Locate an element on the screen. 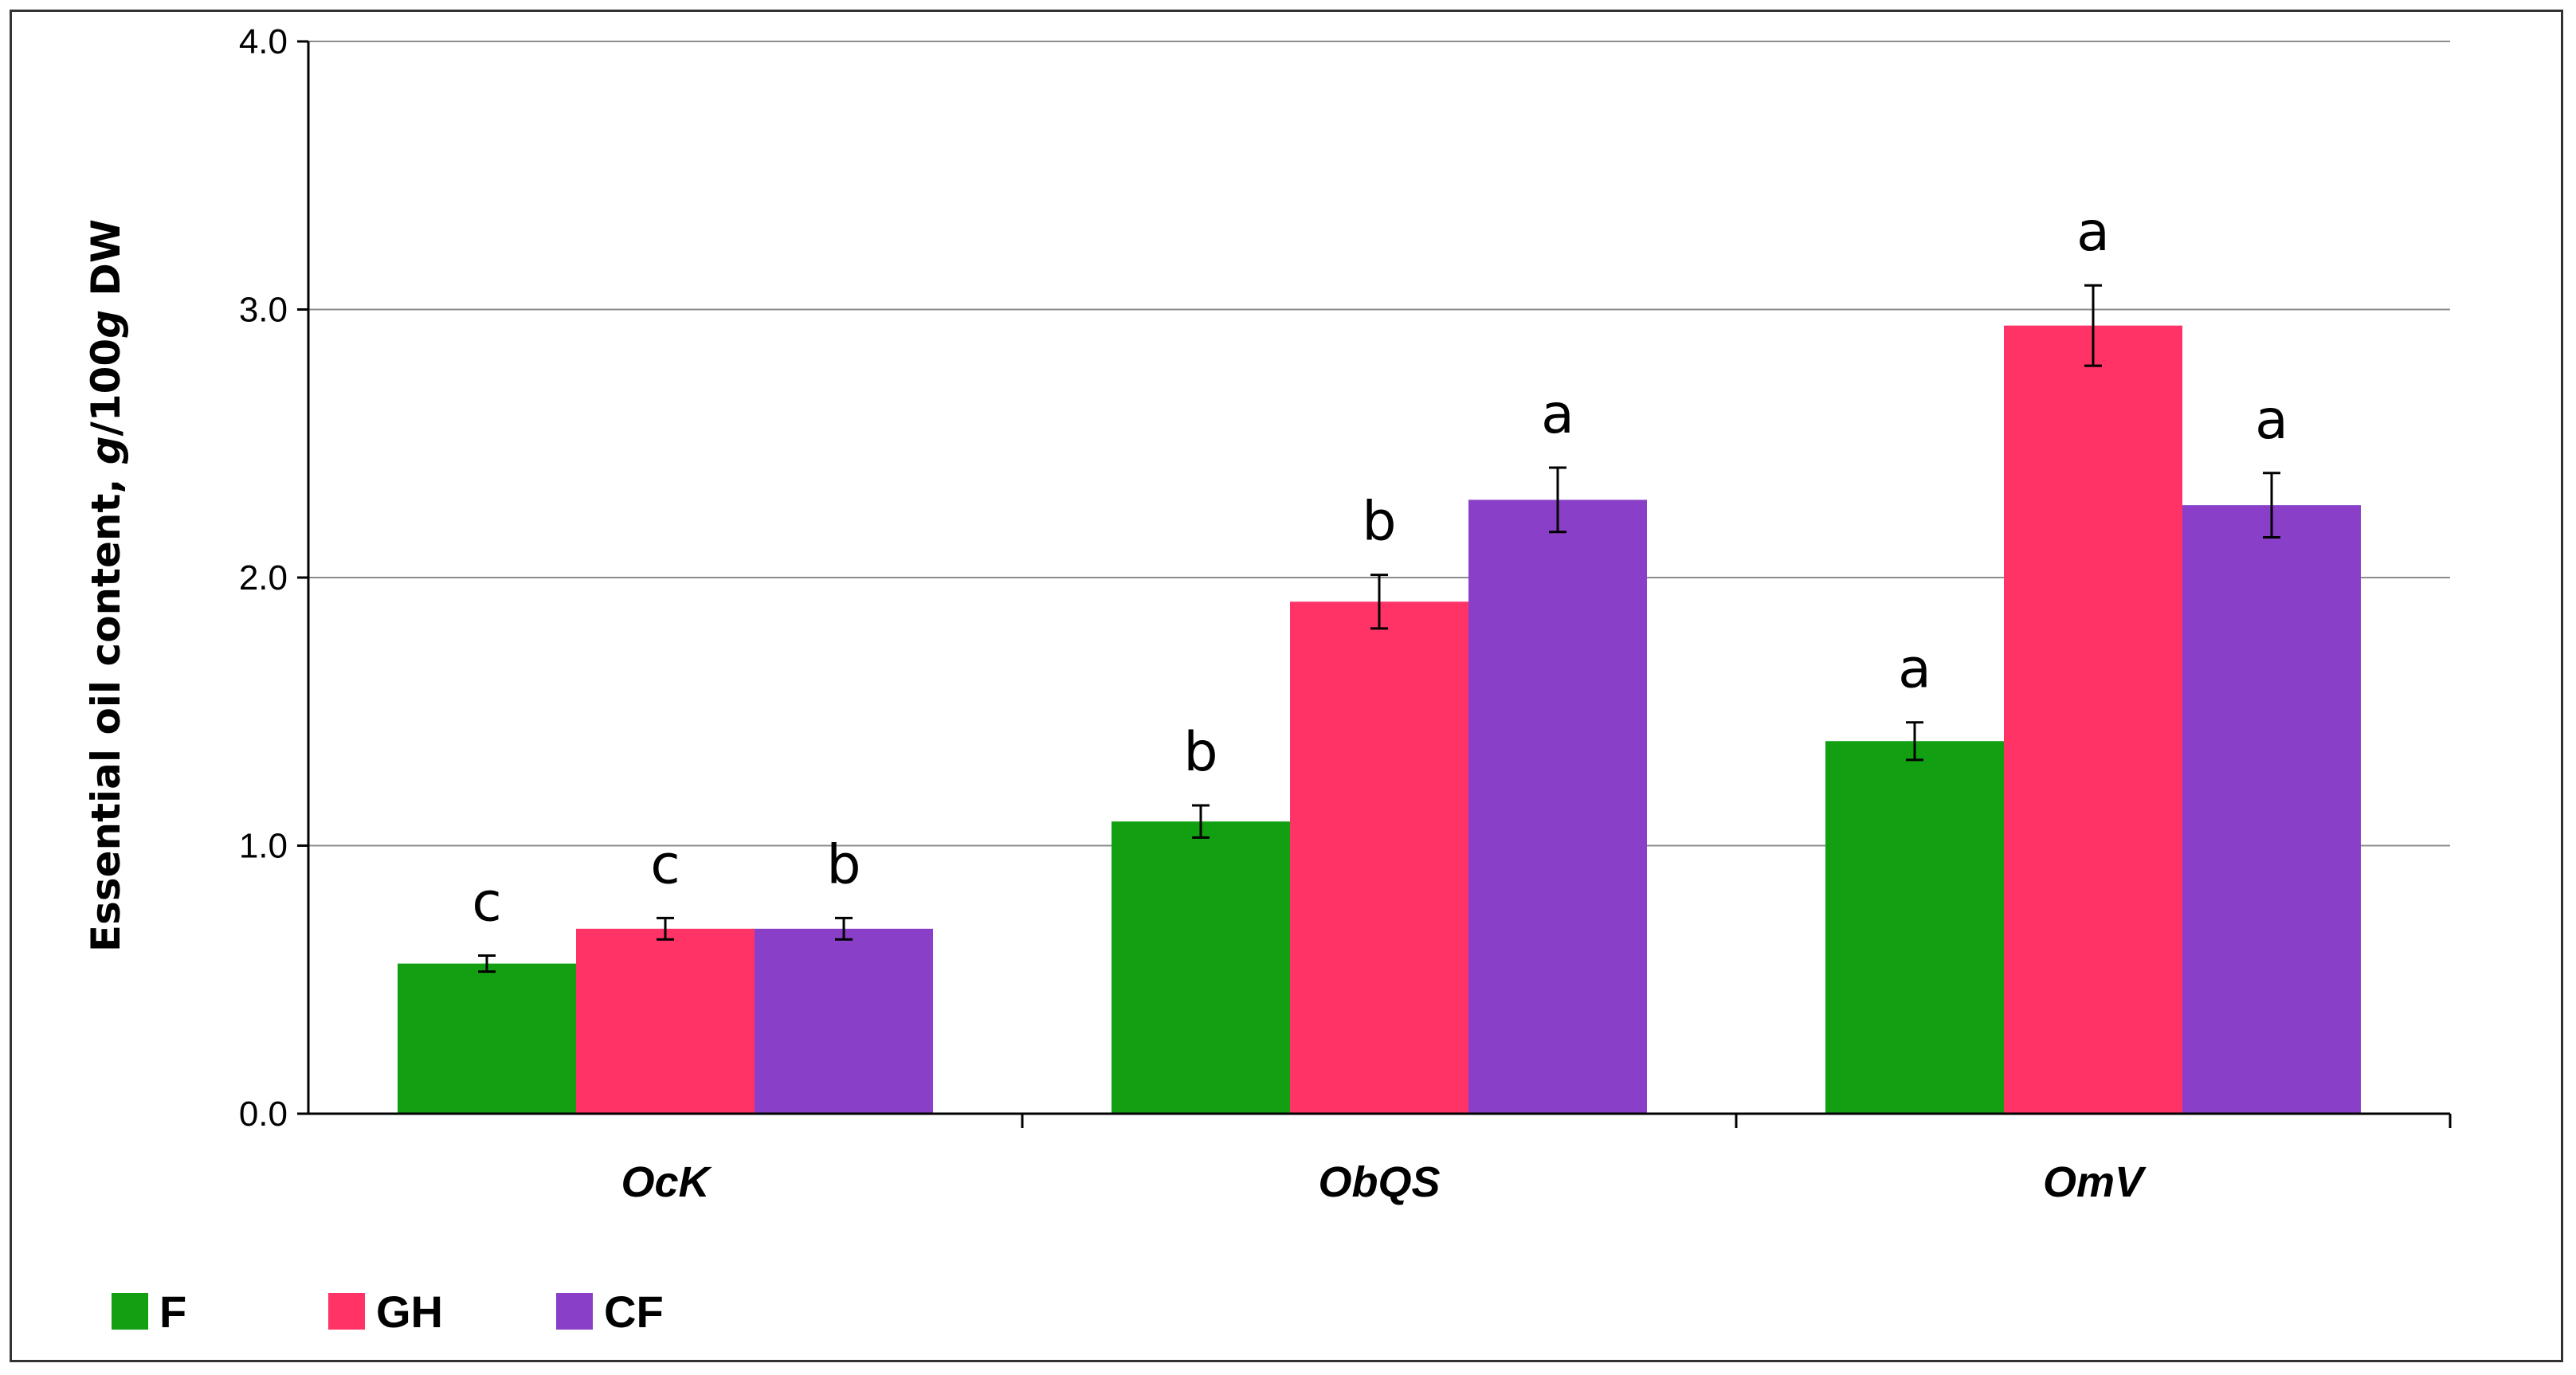 The height and width of the screenshot is (1375, 2576). bar-F-OmV is located at coordinates (1915, 927).